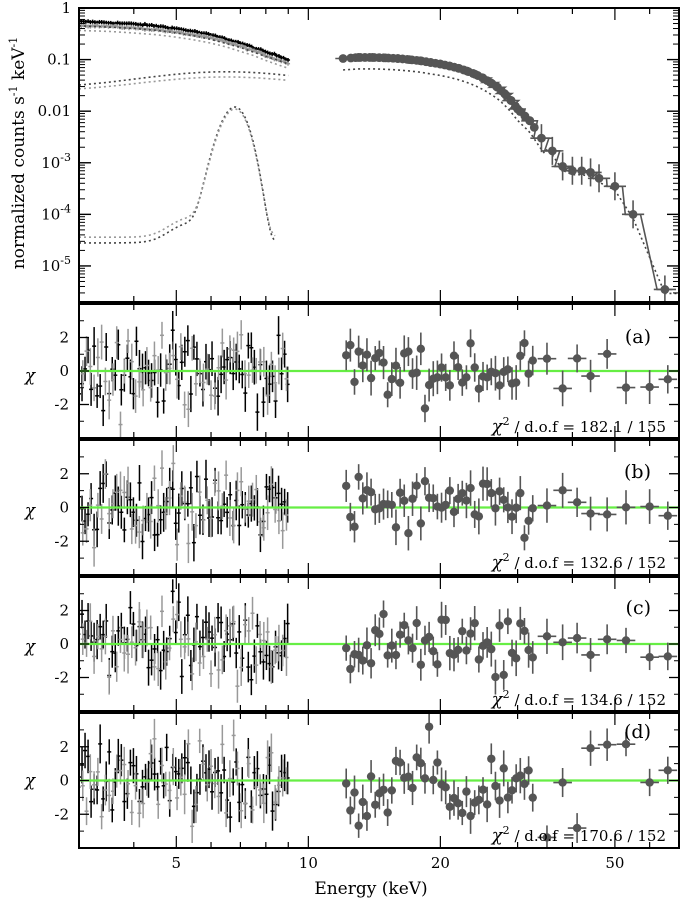 Image resolution: width=683 pixels, height=902 pixels. Describe the element at coordinates (578, 699) in the screenshot. I see `fit-stat-c: χ2 / d.o.f = 134.6 / 152` at that location.